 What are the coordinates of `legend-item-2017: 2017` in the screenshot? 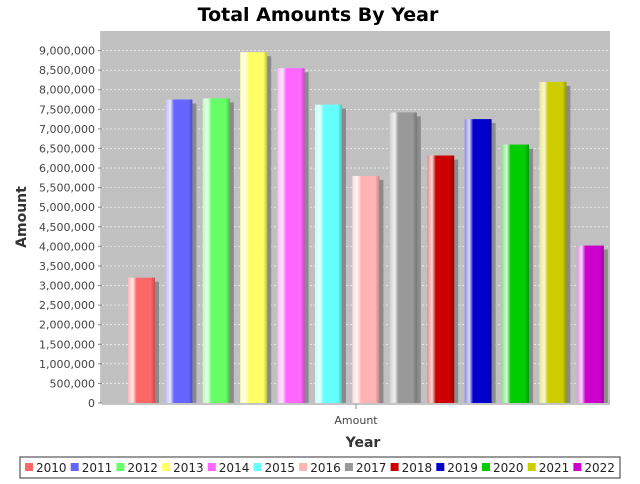 It's located at (365, 468).